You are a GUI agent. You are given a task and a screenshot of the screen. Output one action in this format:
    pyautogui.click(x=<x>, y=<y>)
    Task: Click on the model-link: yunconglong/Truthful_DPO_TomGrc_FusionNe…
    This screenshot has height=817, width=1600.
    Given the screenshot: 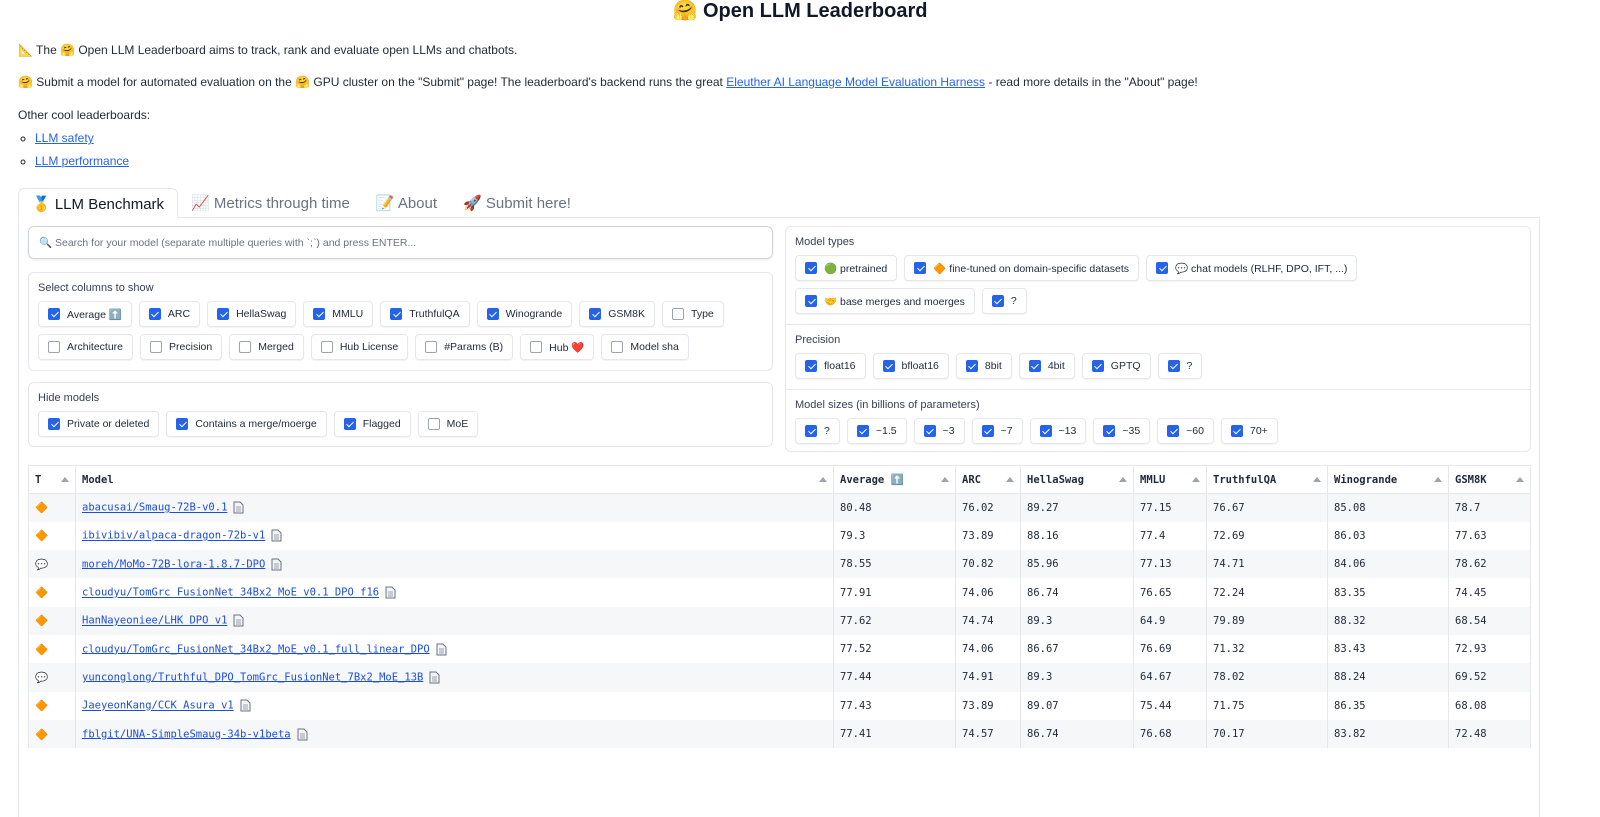 What is the action you would take?
    pyautogui.click(x=253, y=677)
    